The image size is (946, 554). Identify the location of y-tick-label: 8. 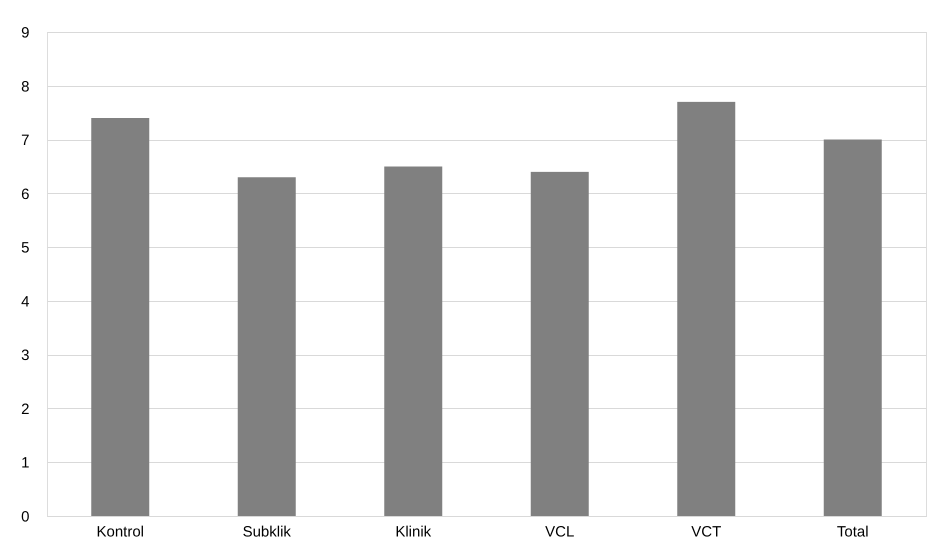
(25, 87).